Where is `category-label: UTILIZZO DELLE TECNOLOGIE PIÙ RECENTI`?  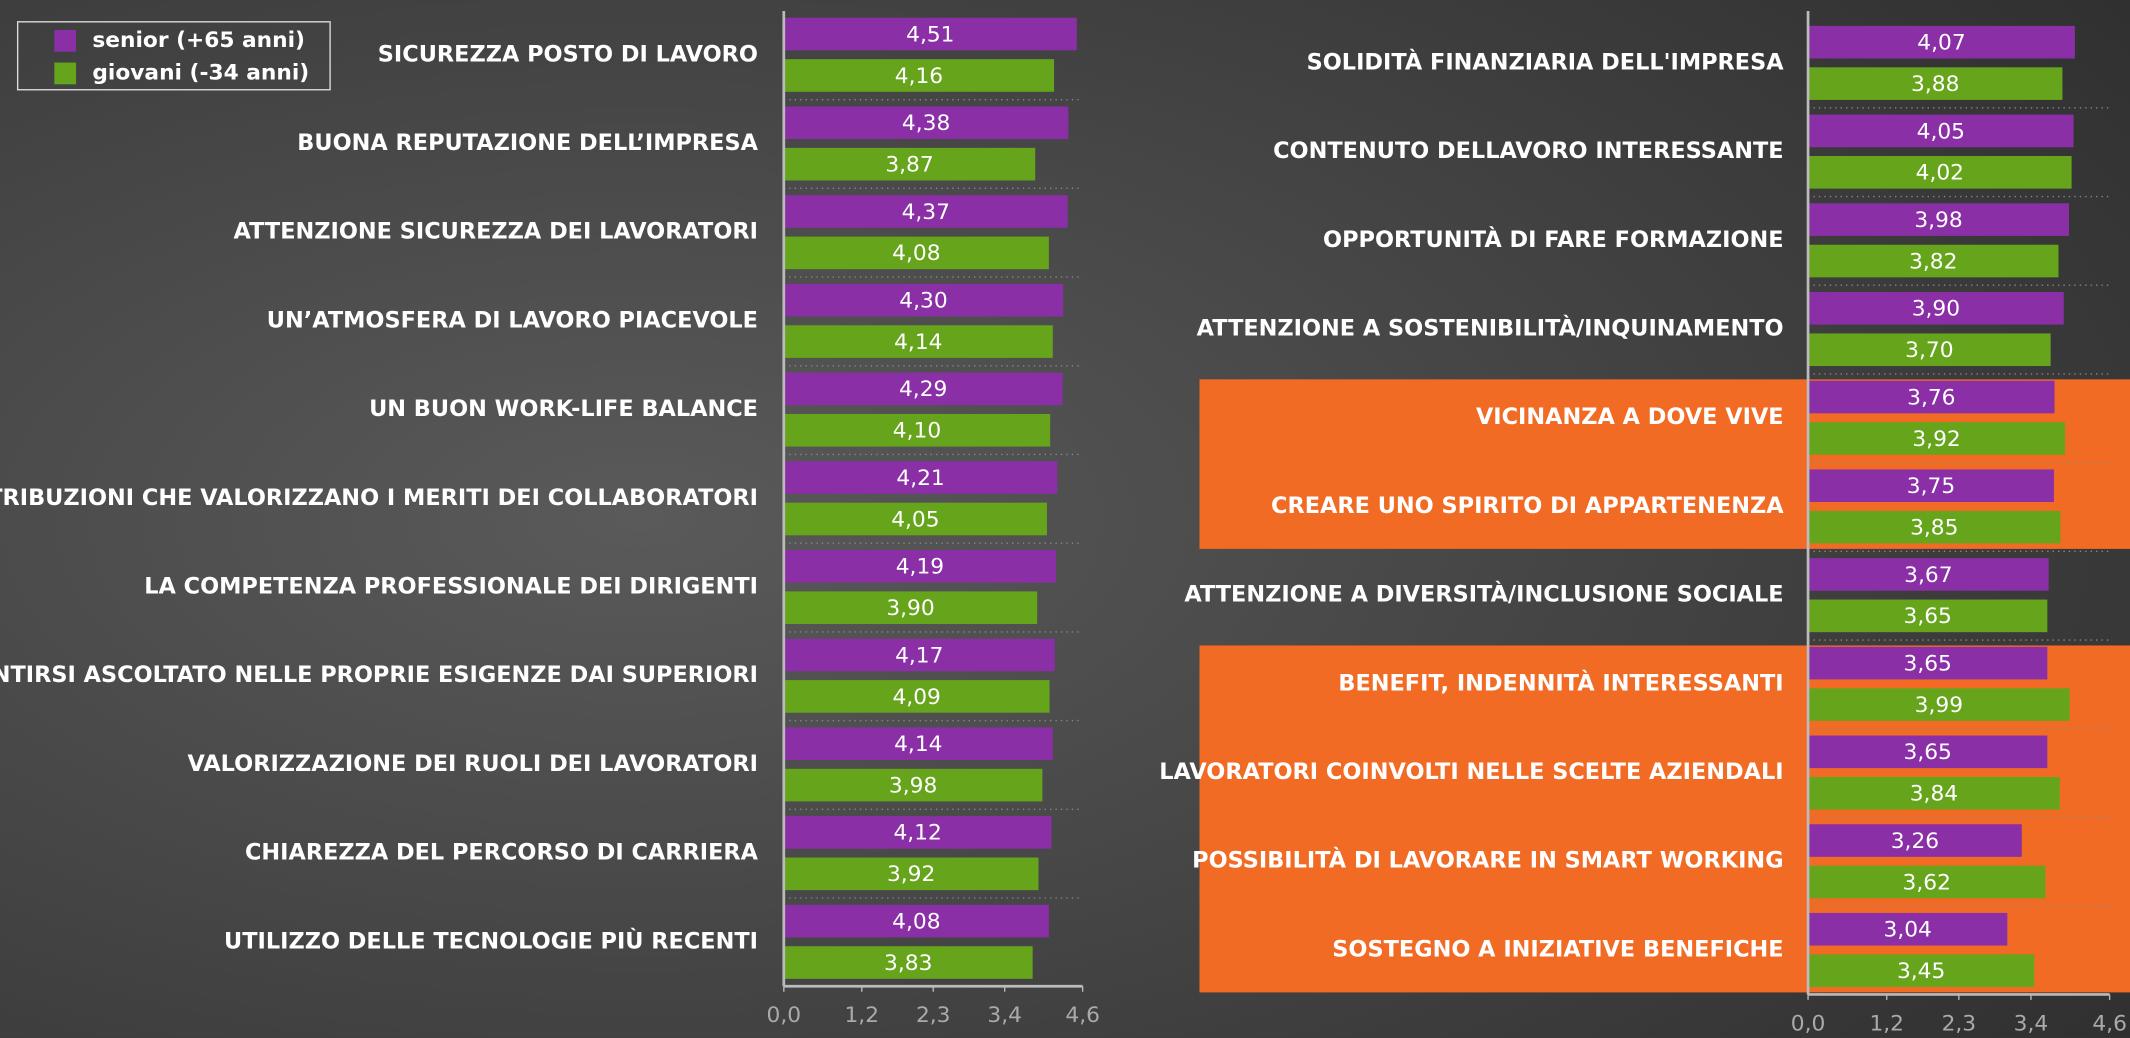 category-label: UTILIZZO DELLE TECNOLOGIE PIÙ RECENTI is located at coordinates (491, 940).